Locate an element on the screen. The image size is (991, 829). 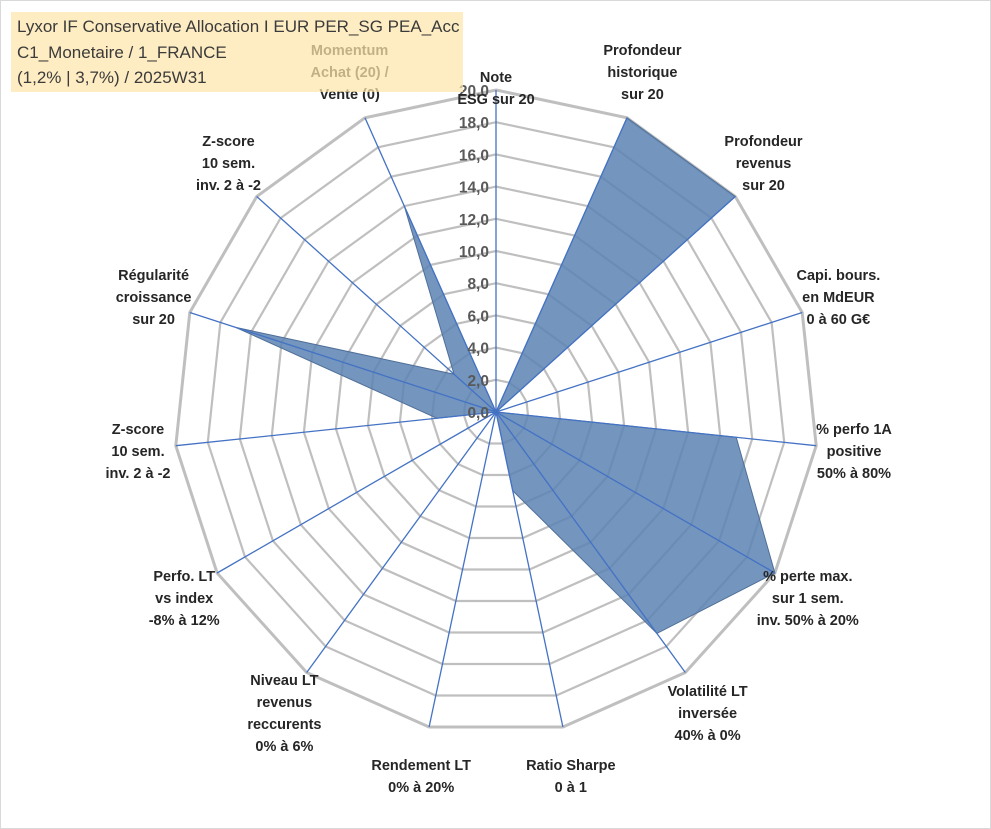
axis-label-7: Ratio Sharpe 0 à 1 is located at coordinates (570, 777).